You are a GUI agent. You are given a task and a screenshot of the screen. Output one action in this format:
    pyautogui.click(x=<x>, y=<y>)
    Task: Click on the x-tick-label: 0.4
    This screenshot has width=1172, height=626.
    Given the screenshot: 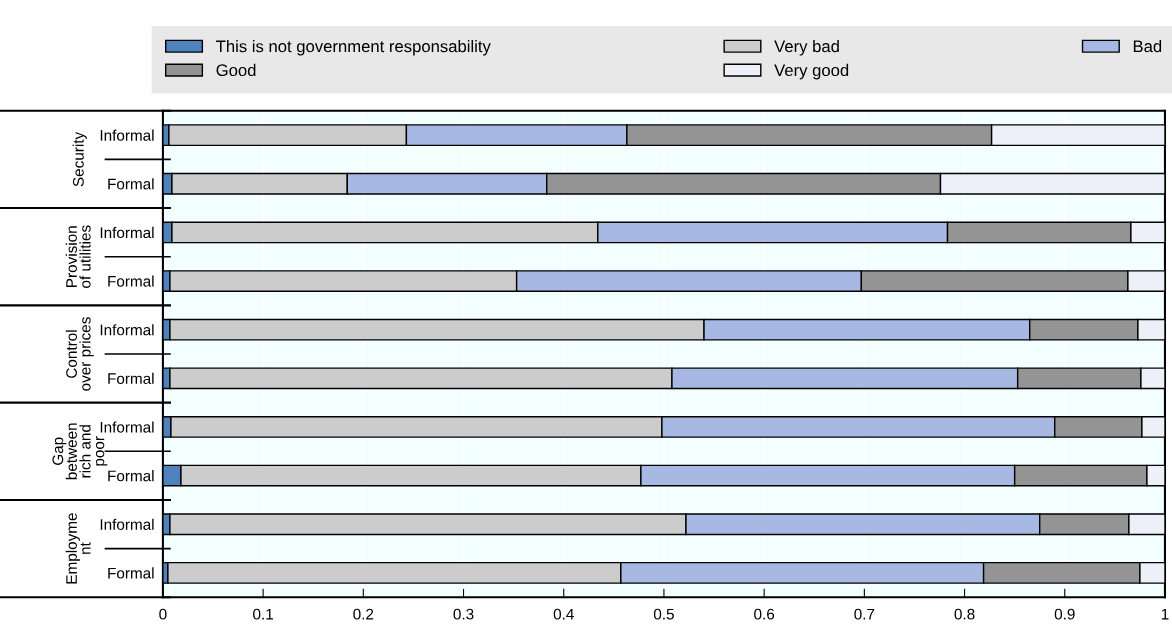 What is the action you would take?
    pyautogui.click(x=563, y=614)
    